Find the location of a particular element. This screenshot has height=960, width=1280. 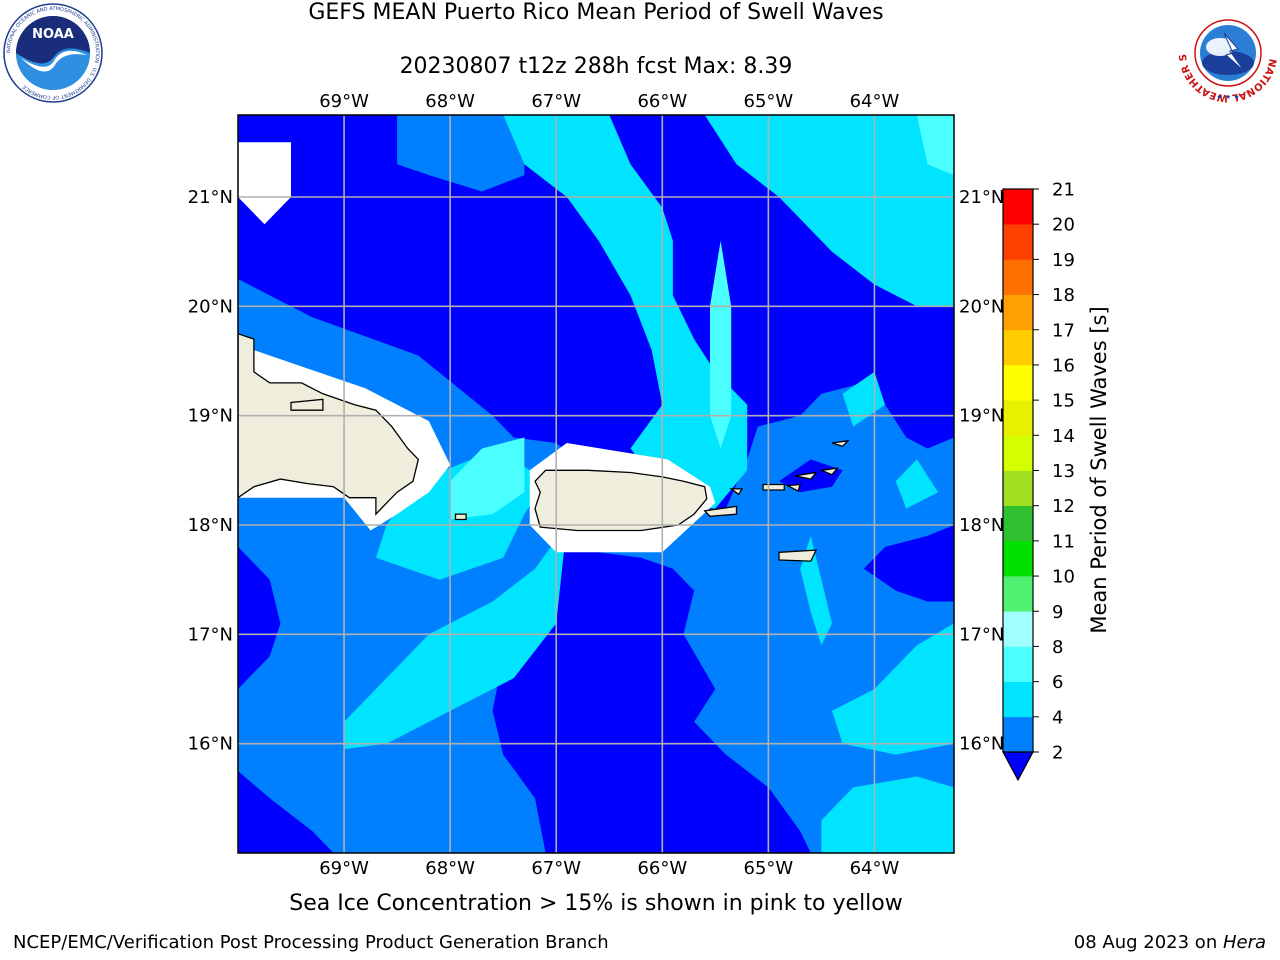

colorbar-tick-label: 8 is located at coordinates (1057, 647).